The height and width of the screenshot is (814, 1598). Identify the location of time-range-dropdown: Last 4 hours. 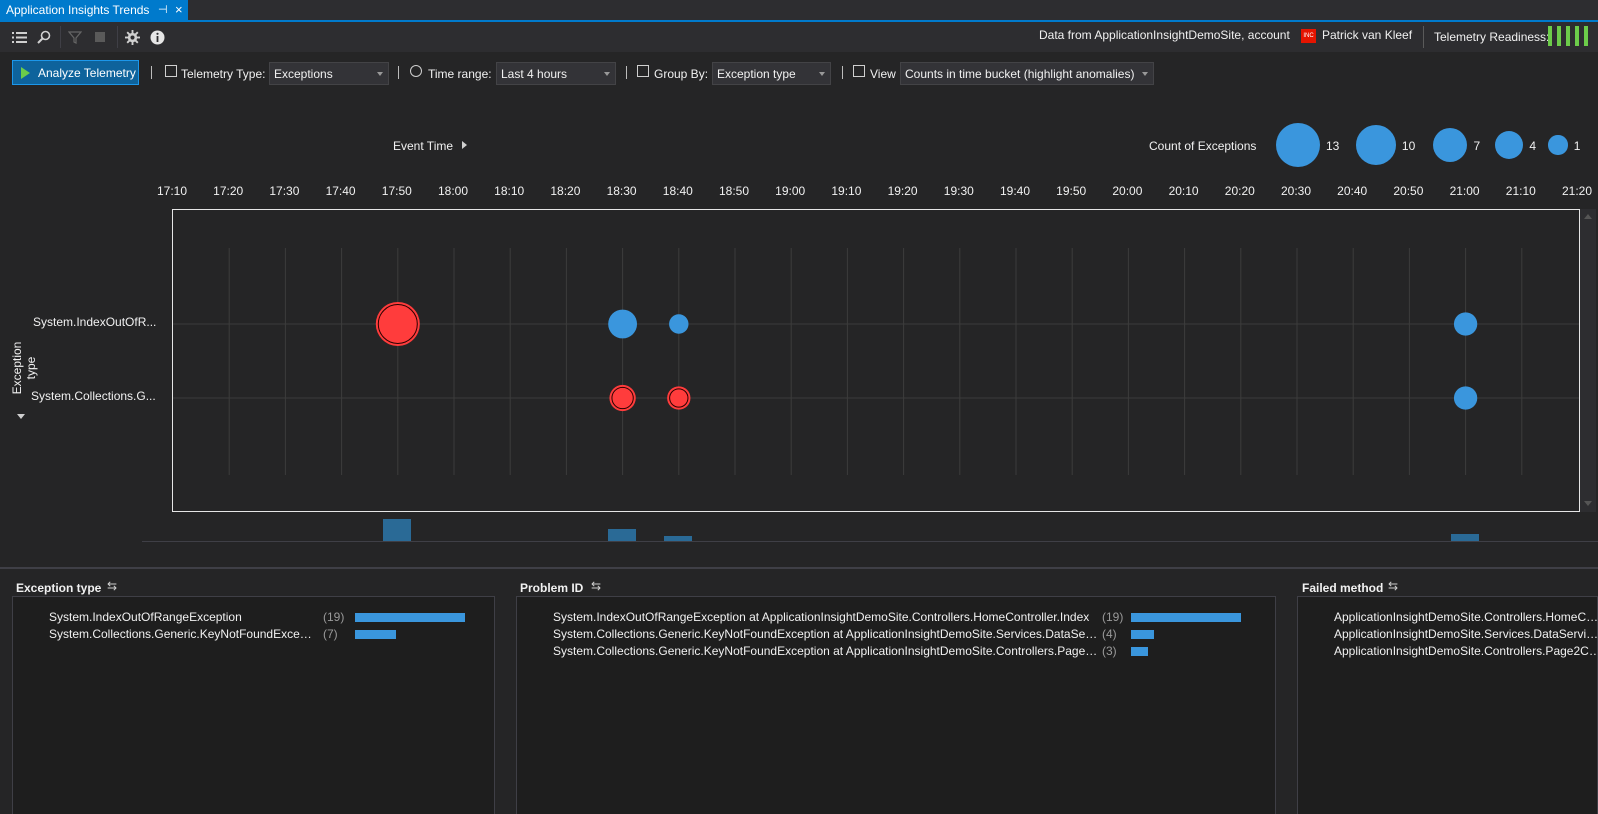
(556, 73).